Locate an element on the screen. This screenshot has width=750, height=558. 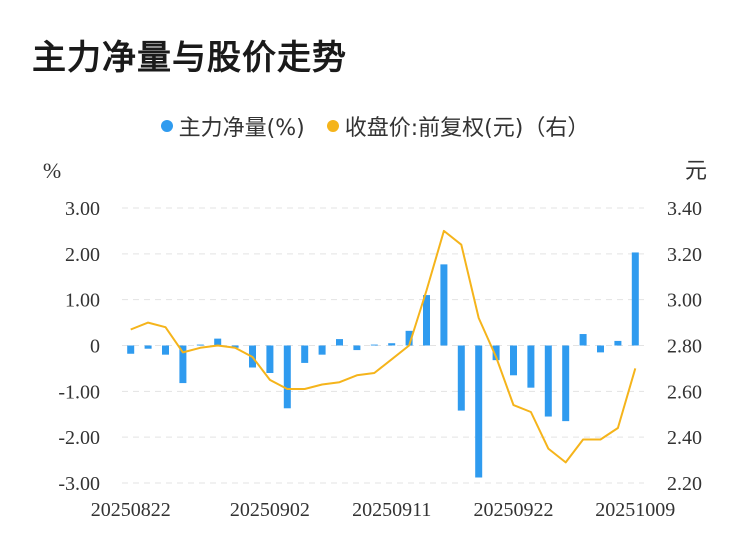
legend-item-close-price: 收盘价:前复权(元)（右） is located at coordinates (458, 126).